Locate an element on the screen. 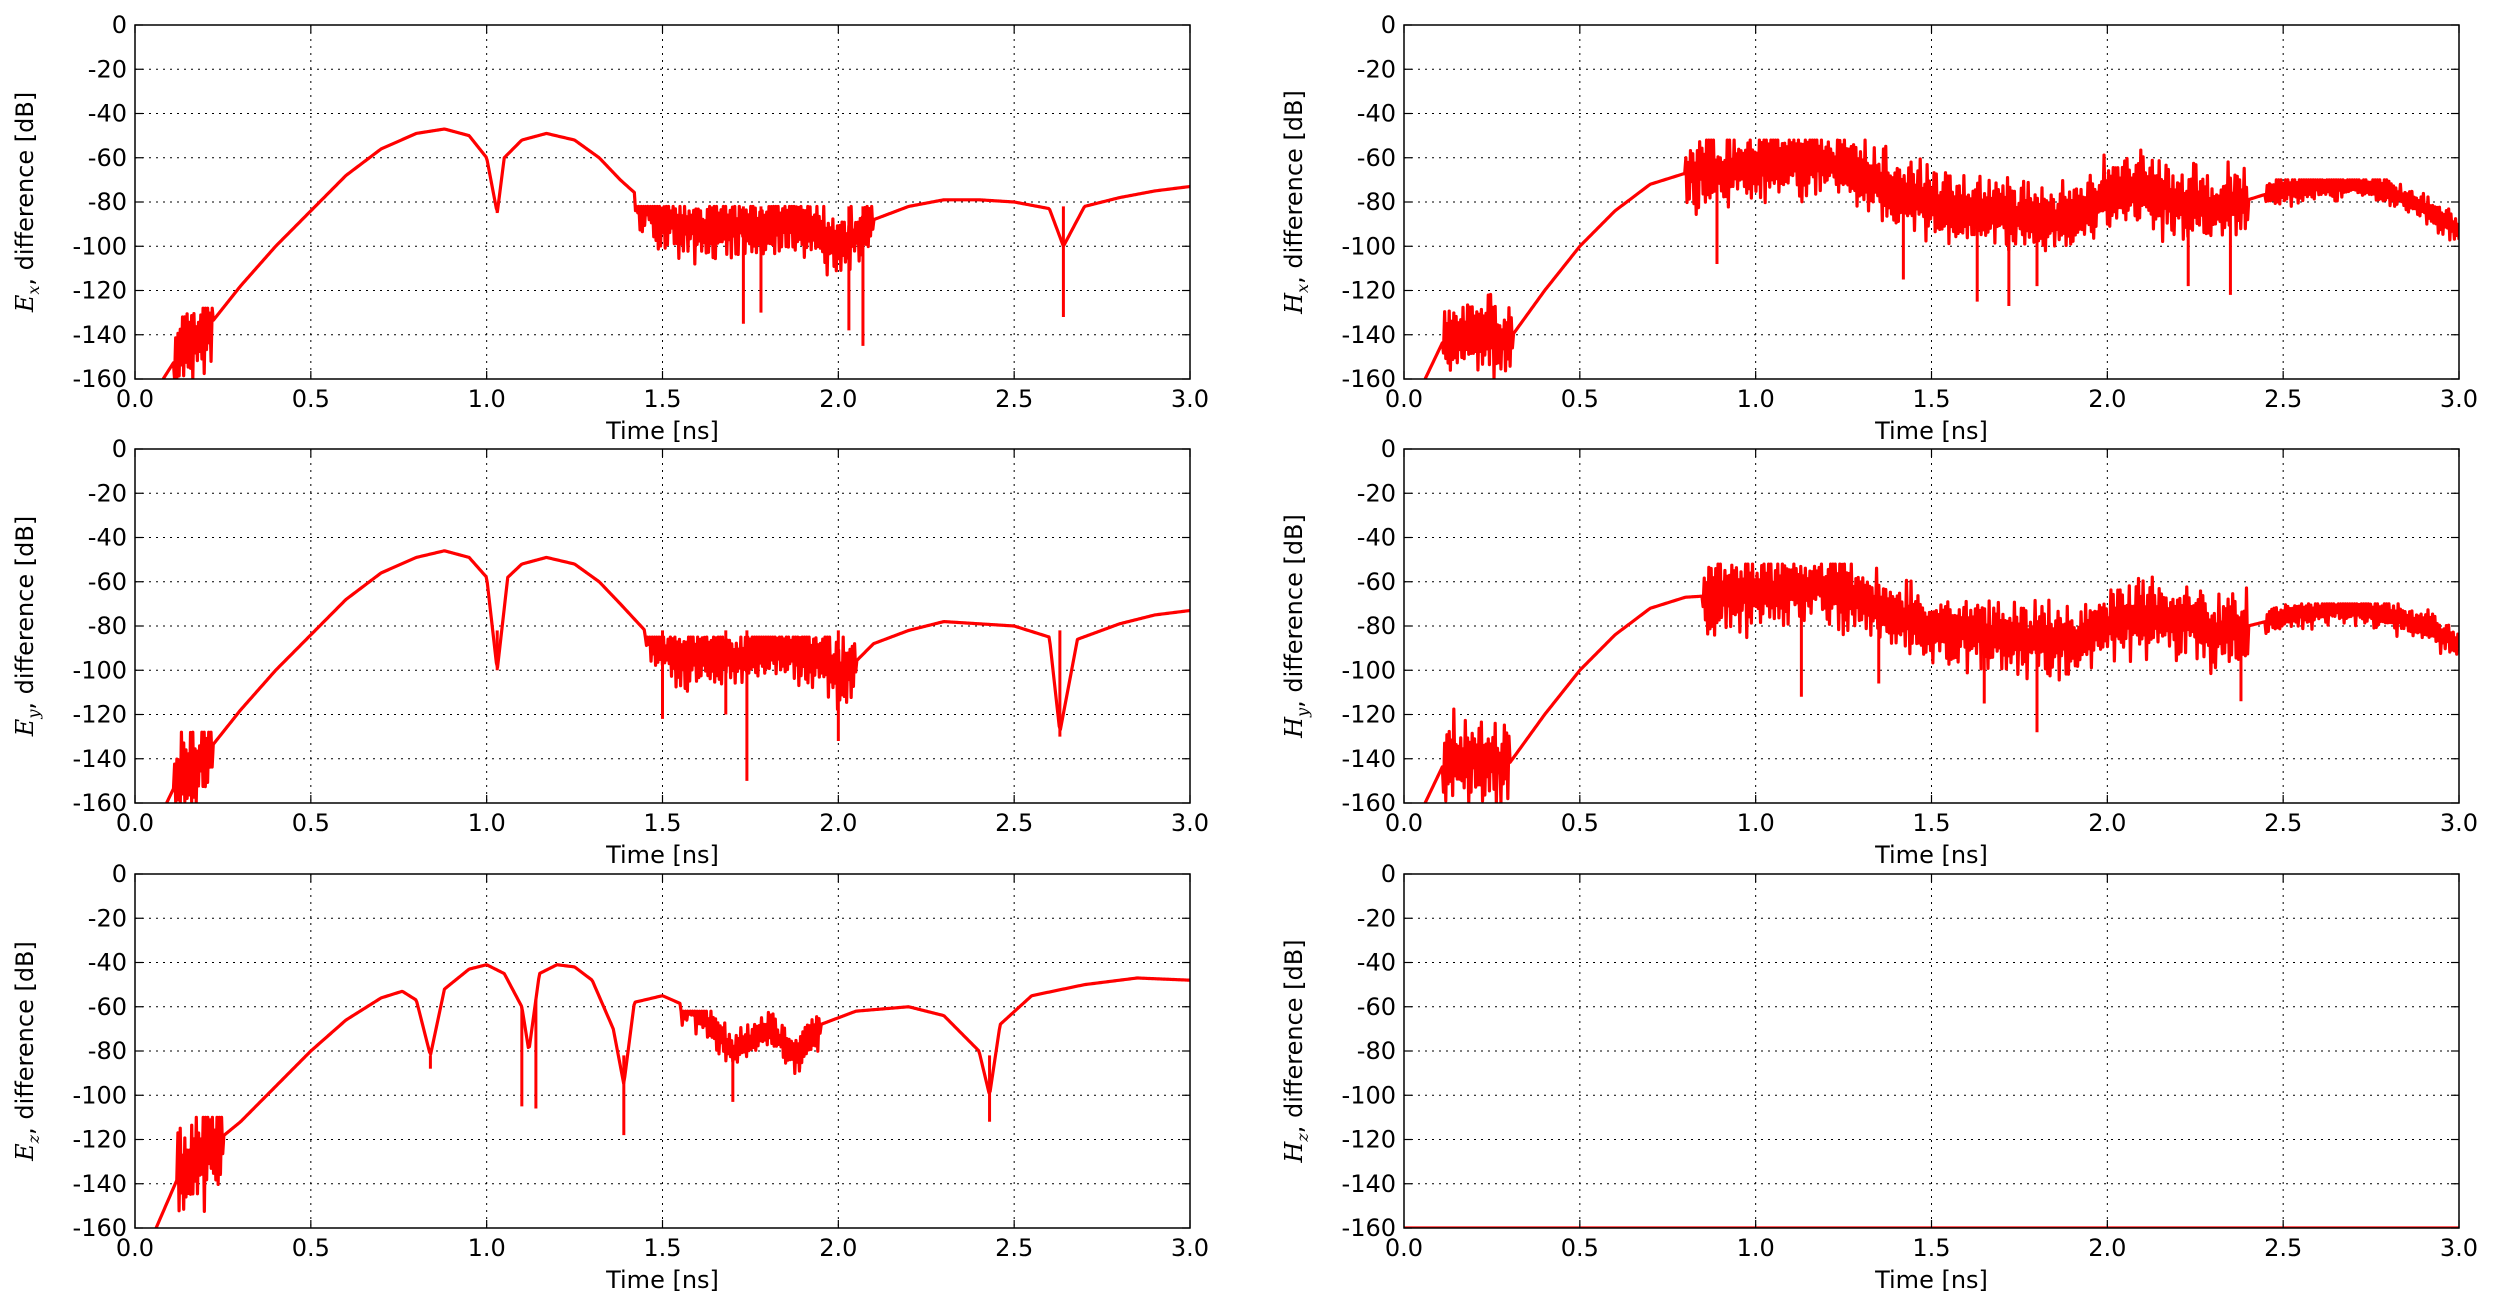  y-axis-title: Ex, difference [dB] is located at coordinates (27, 202).